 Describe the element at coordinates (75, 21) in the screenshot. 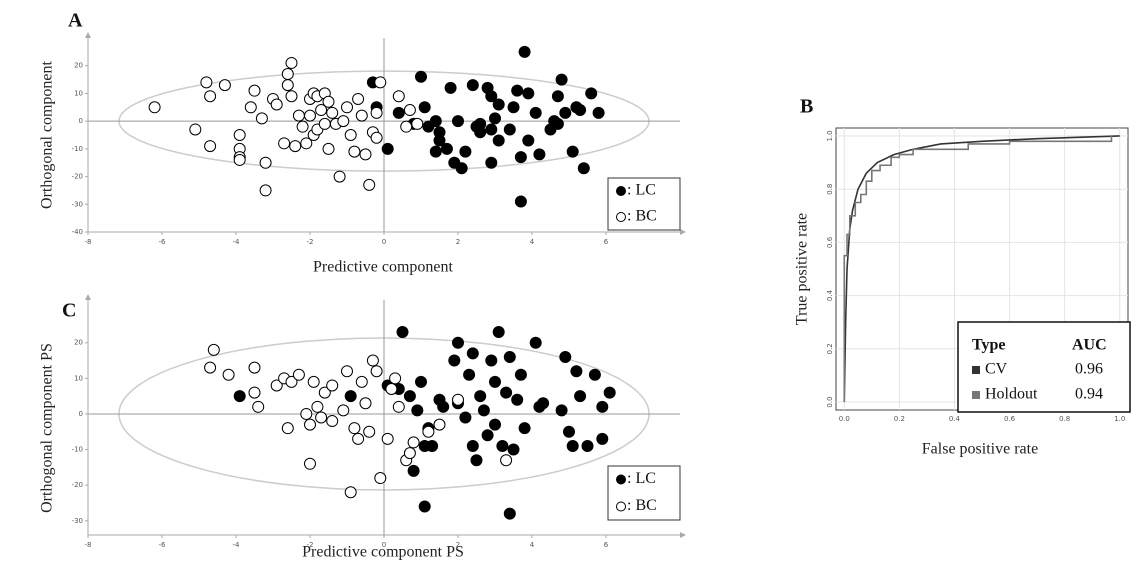

I see `panel-label: A` at that location.